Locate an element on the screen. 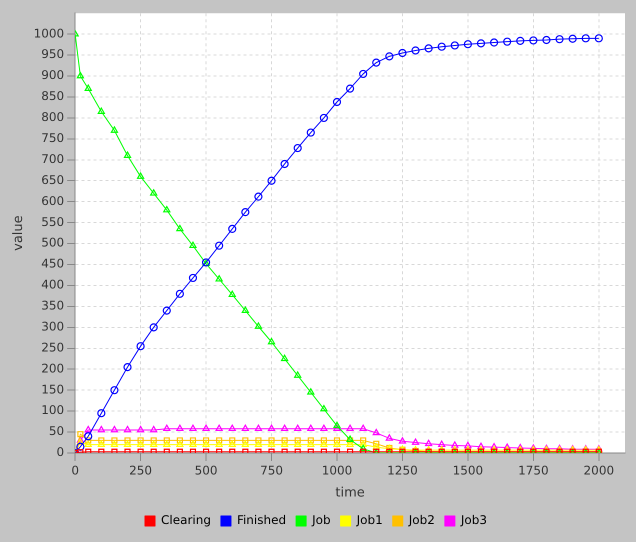 The width and height of the screenshot is (636, 542). y-tick-label: 200 is located at coordinates (52, 368).